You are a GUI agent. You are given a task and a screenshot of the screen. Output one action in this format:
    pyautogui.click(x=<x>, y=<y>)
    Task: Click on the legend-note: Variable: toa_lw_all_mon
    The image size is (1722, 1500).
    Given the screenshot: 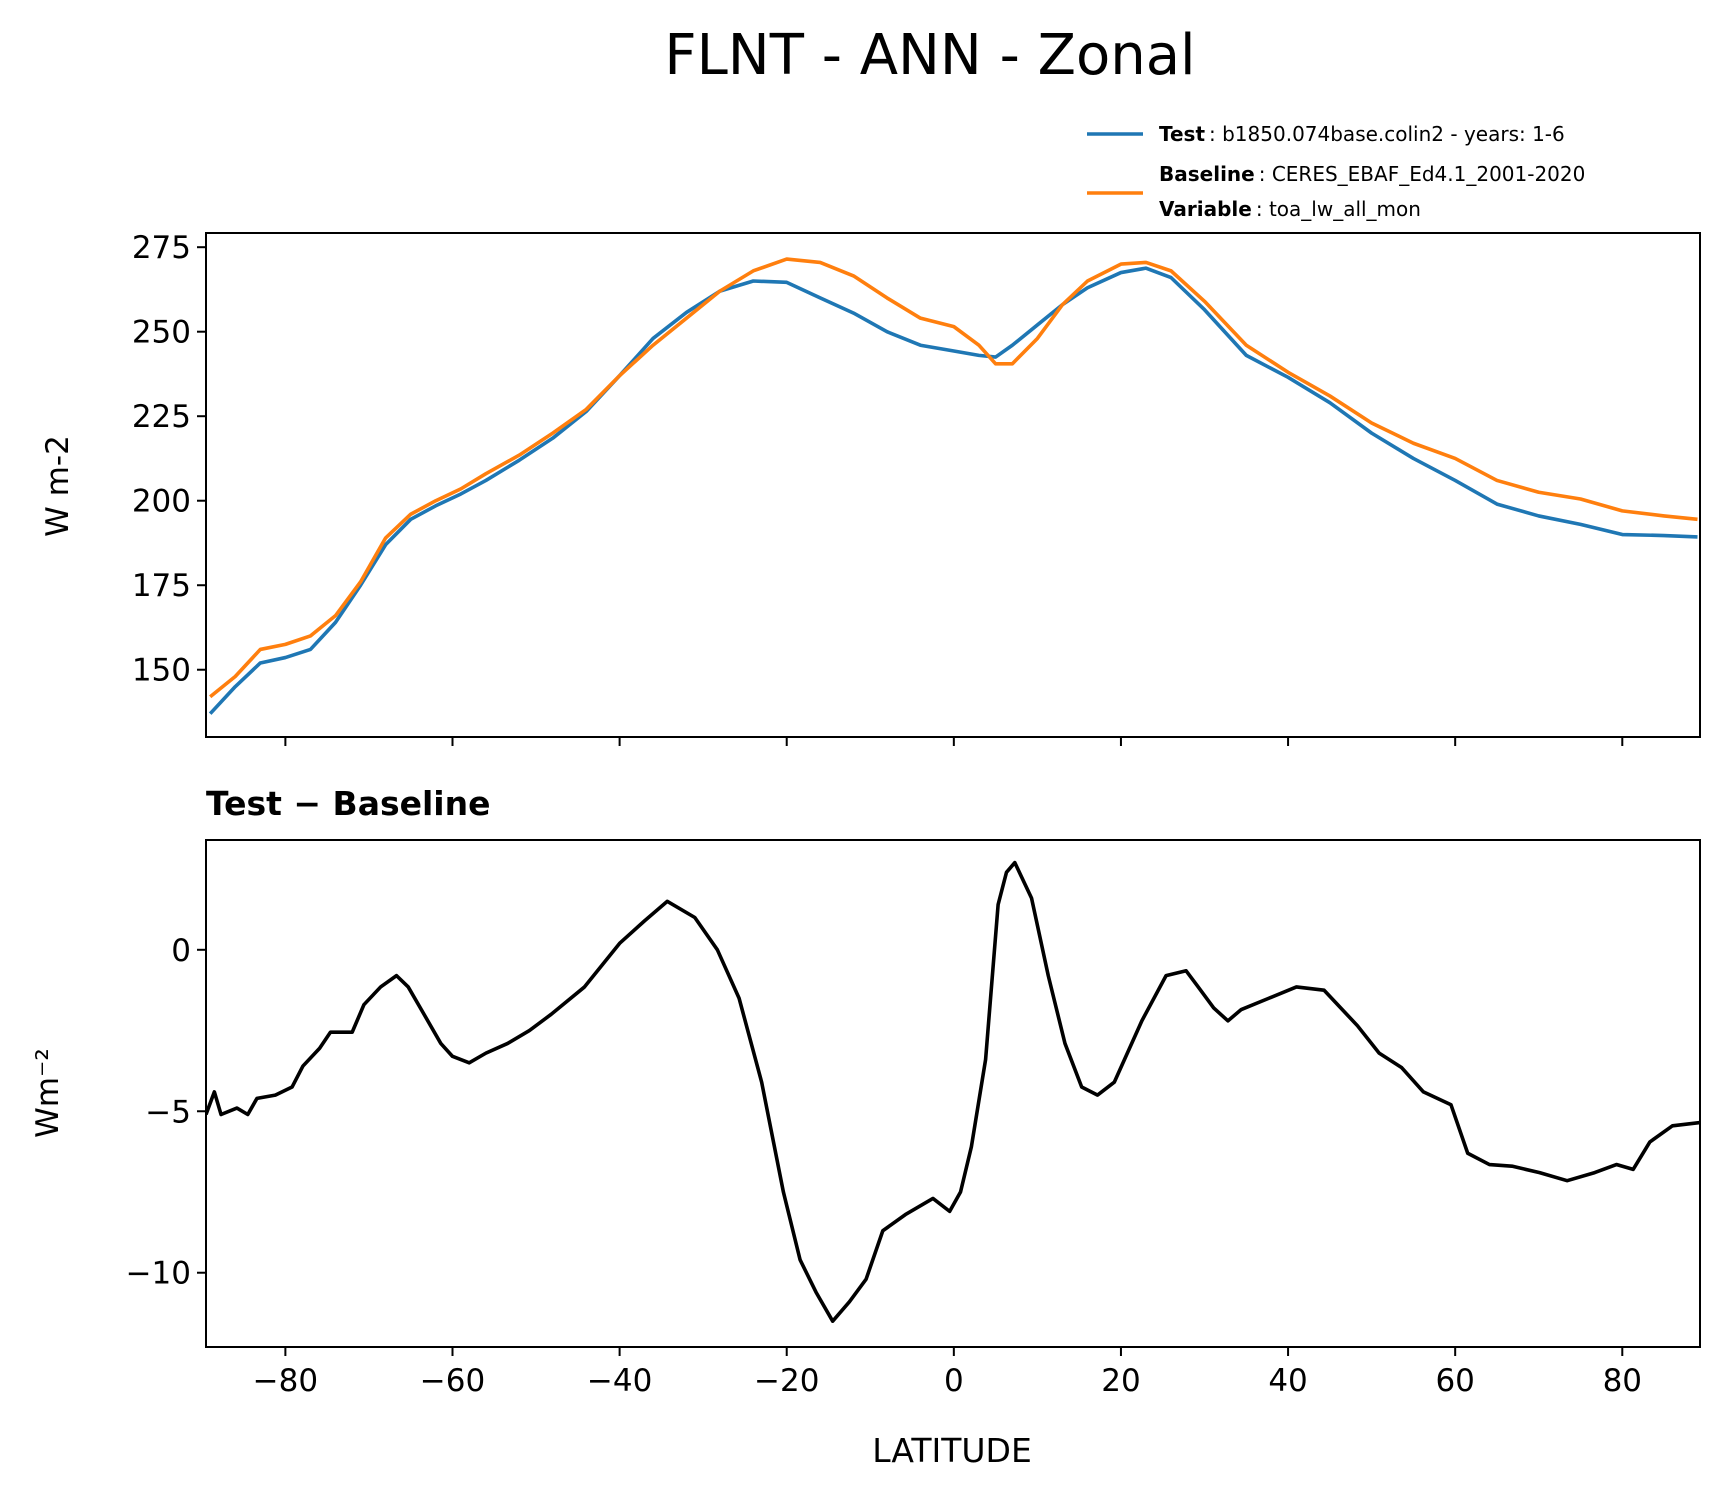 What is the action you would take?
    pyautogui.click(x=1290, y=209)
    